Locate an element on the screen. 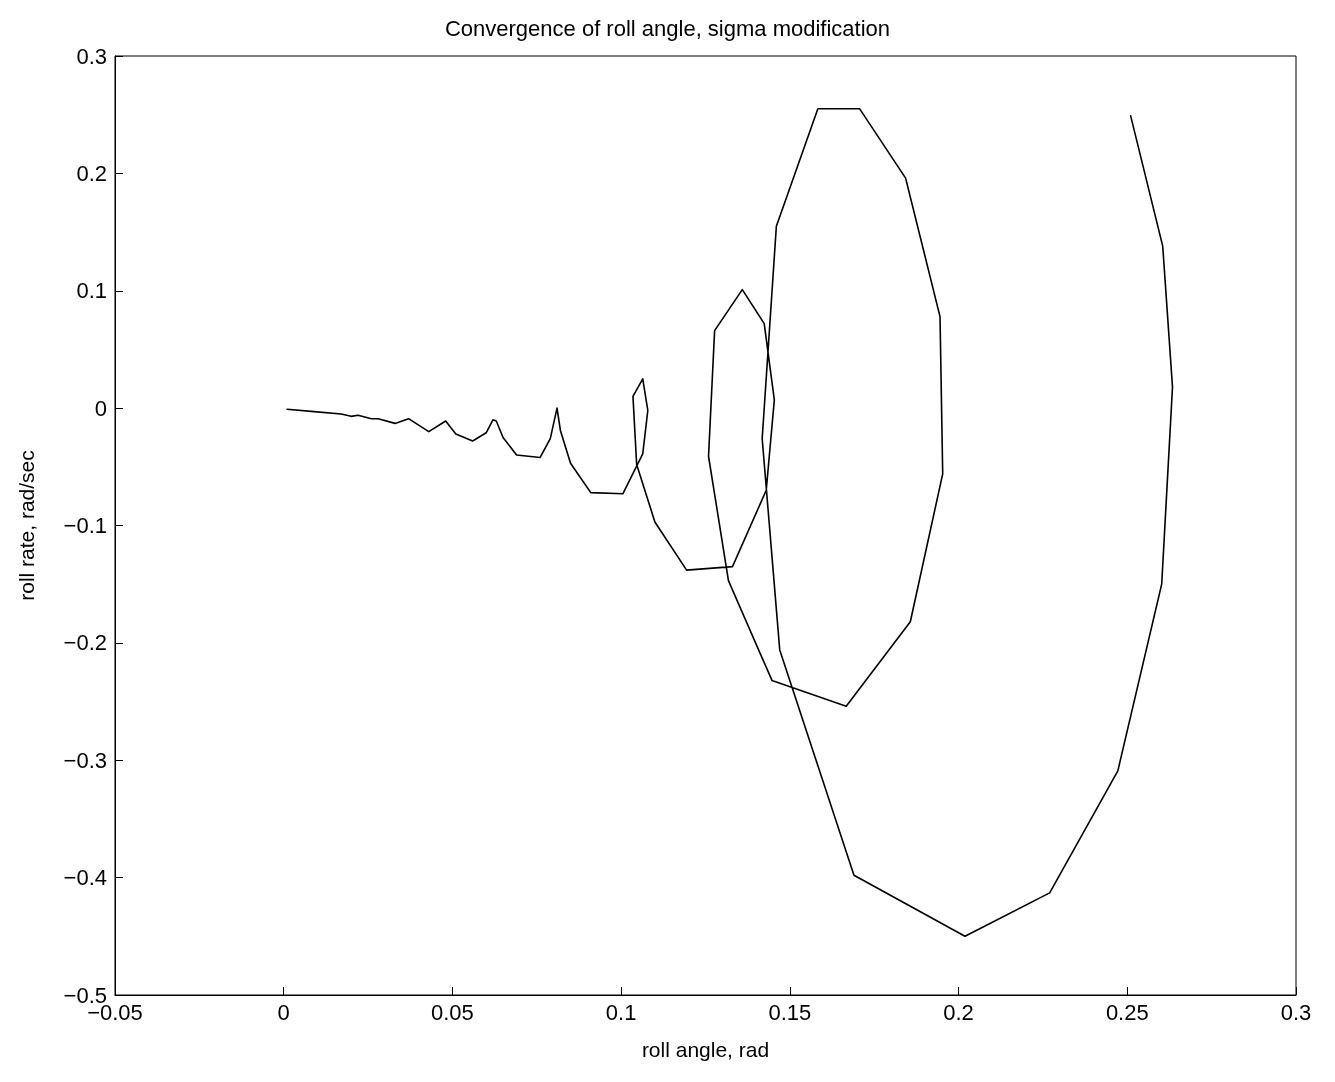 The image size is (1335, 1082). x-axis-title: roll angle, rad is located at coordinates (705, 1049).